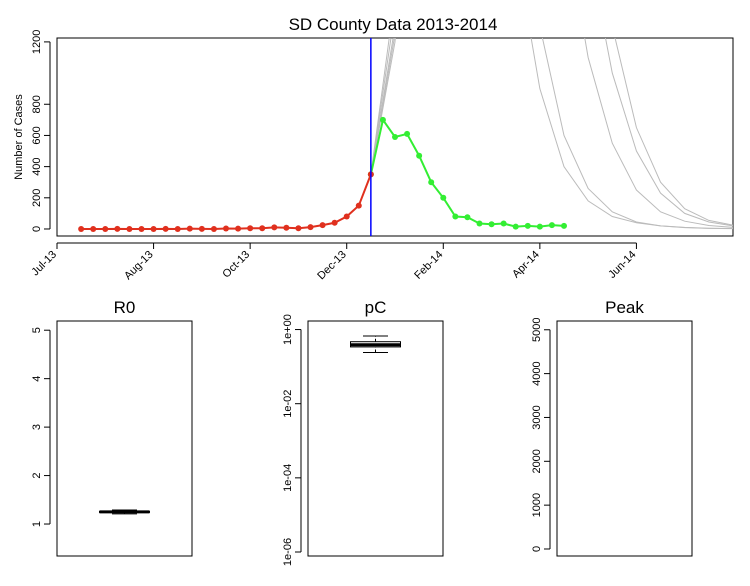 This screenshot has width=750, height=586. I want to click on y-tick-label: 1e+00, so click(288, 329).